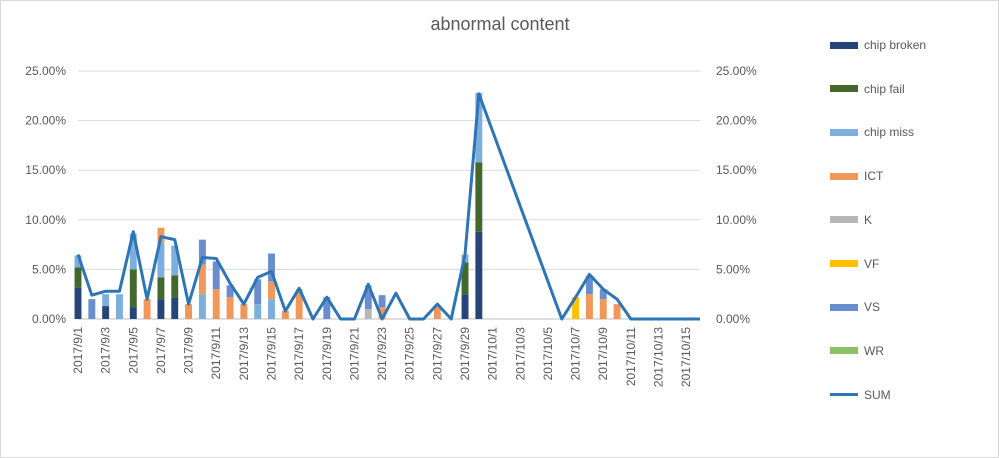 This screenshot has width=999, height=458. I want to click on y-tick-label: 10.00%, so click(45, 220).